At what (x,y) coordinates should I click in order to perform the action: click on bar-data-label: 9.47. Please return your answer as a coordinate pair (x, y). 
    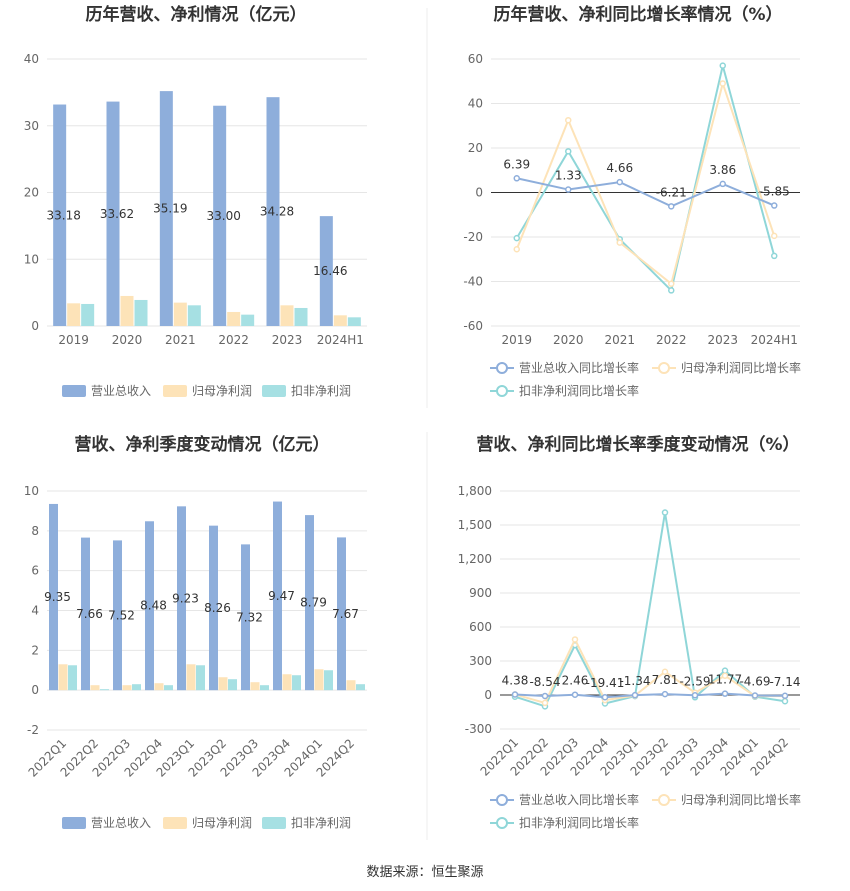
    Looking at the image, I should click on (281, 596).